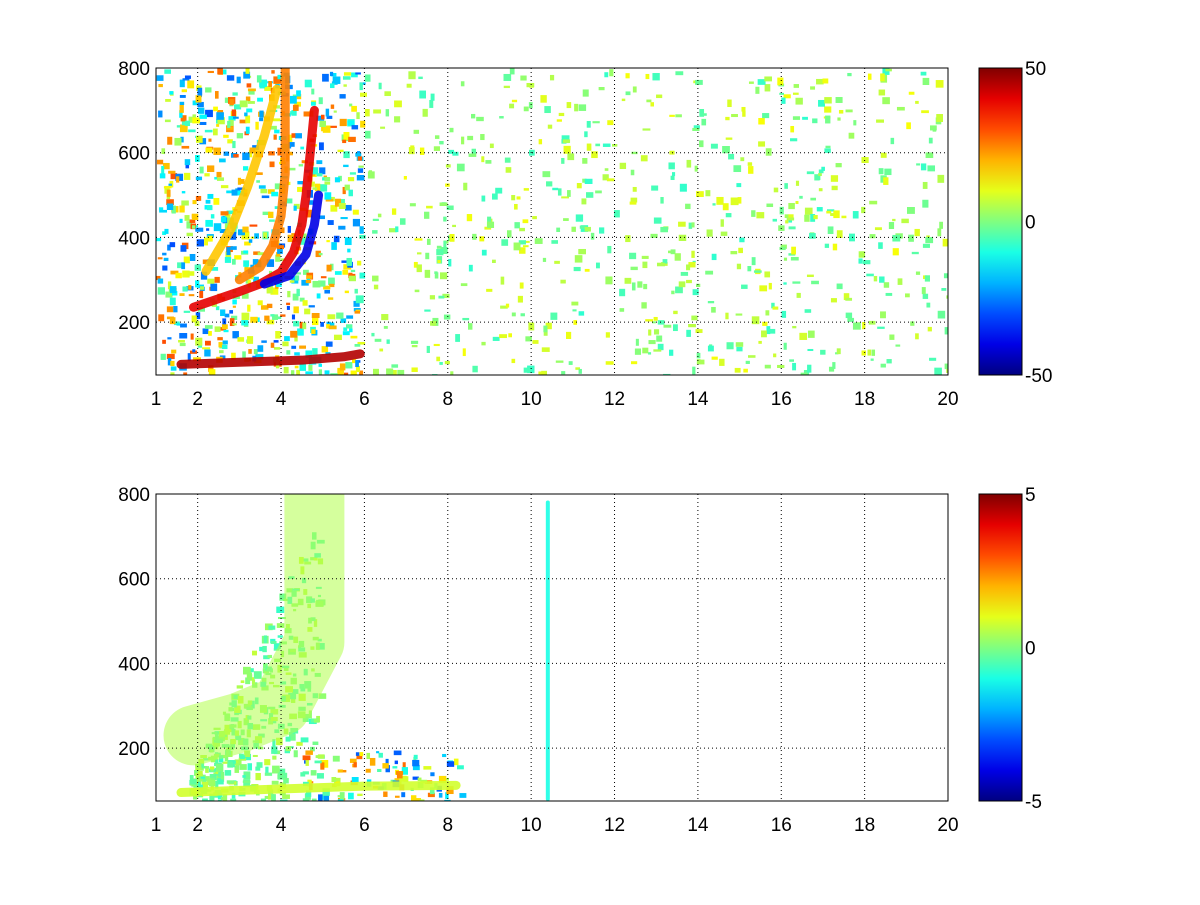  I want to click on heatmap-cells, so click(356, 647).